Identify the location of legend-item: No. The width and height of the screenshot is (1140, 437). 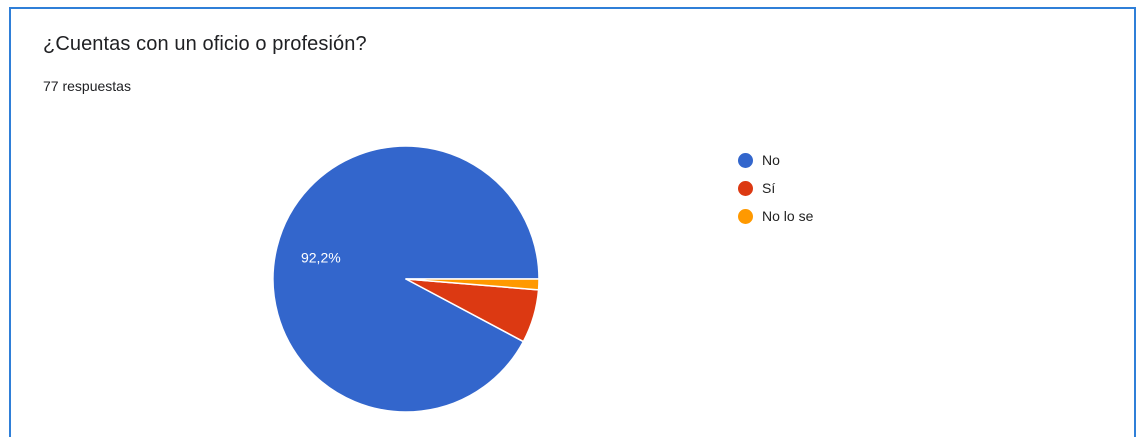
(775, 160).